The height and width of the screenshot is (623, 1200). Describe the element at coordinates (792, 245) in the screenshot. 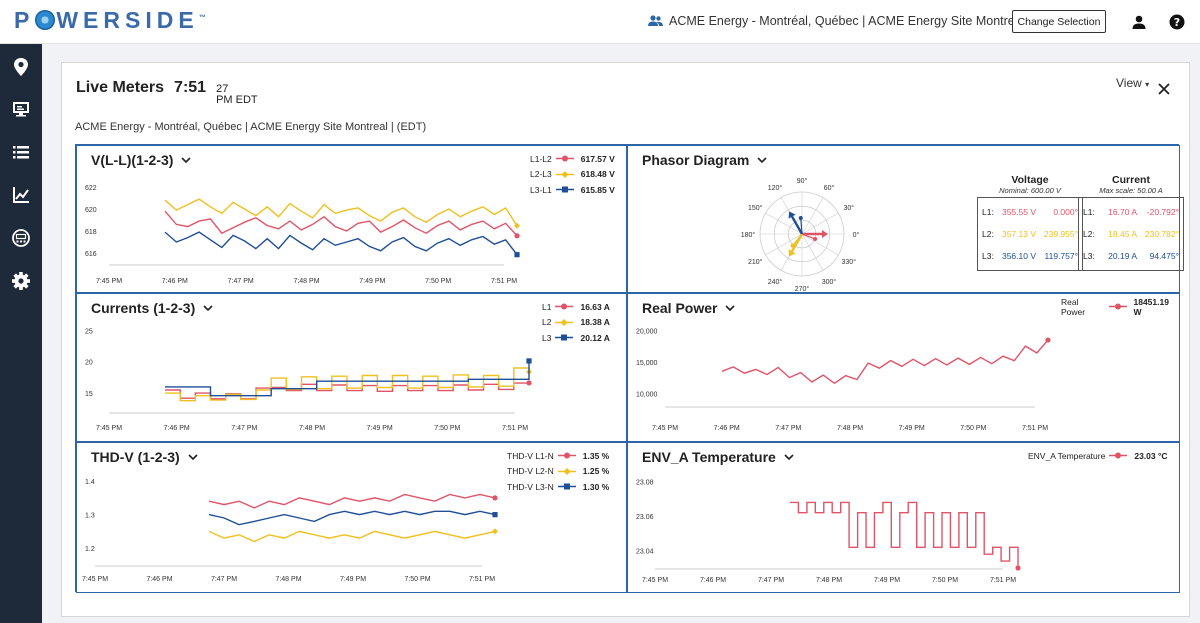

I see `phasor-current-tip` at that location.